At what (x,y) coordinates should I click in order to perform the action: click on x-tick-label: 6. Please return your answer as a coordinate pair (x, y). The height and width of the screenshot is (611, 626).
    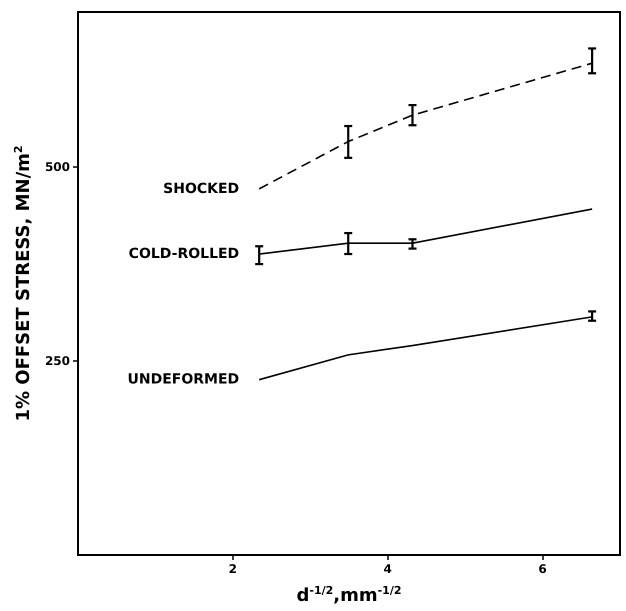
    Looking at the image, I should click on (542, 569).